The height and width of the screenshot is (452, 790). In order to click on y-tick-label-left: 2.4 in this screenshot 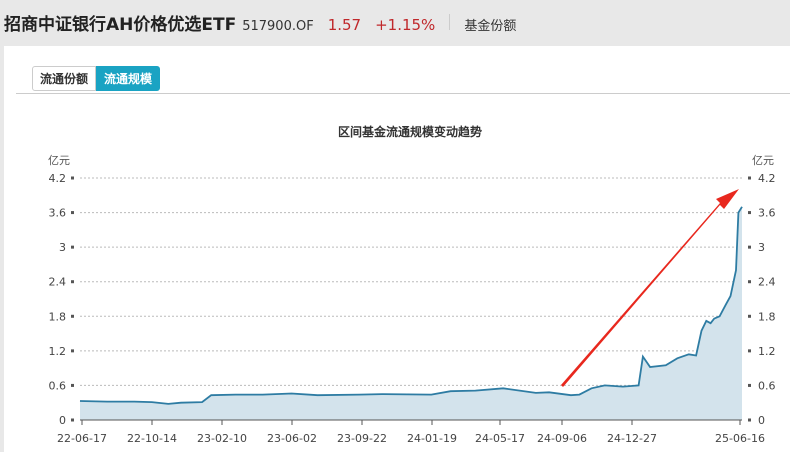, I will do `click(58, 282)`.